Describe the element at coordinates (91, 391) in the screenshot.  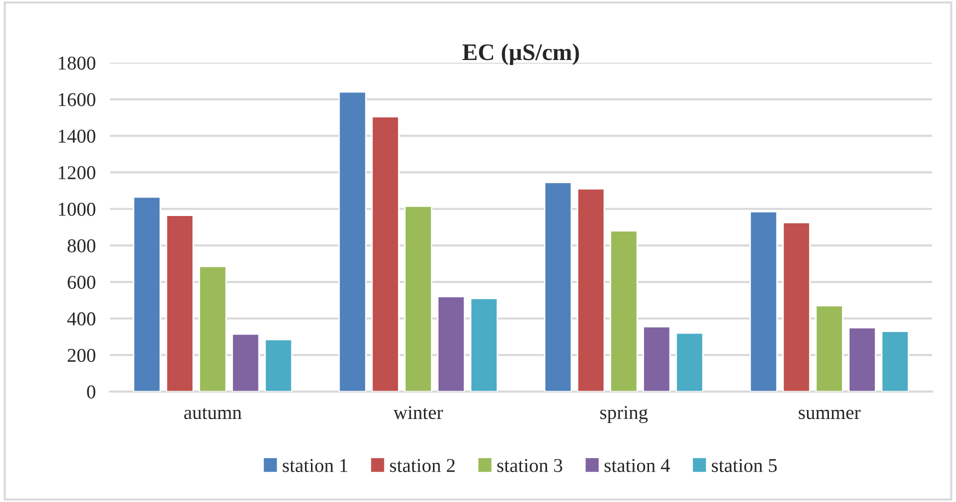
I see `y-tick-label: 0` at that location.